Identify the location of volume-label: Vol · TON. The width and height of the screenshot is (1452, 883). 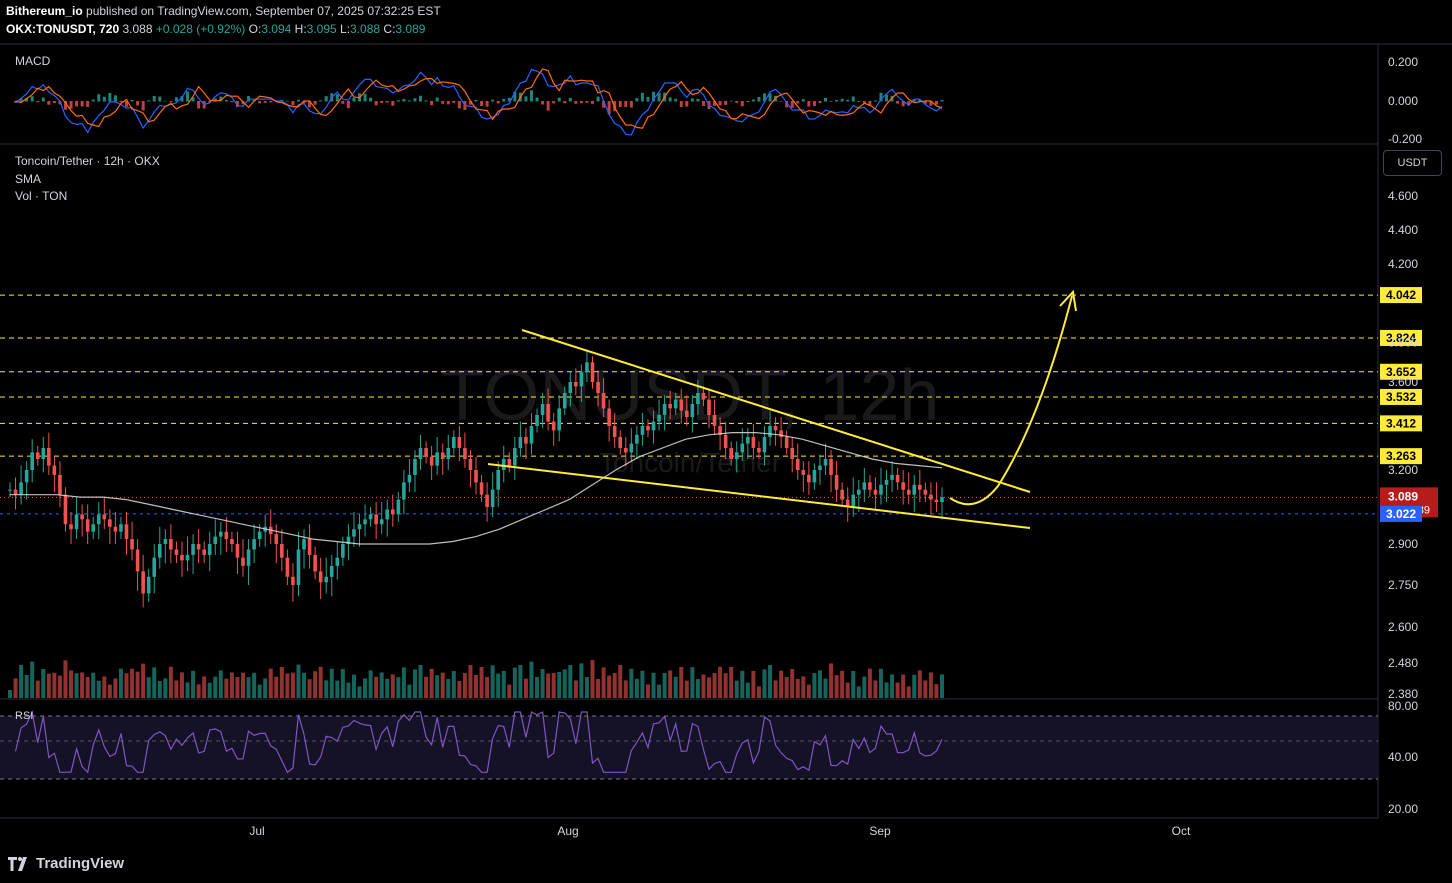
(41, 196).